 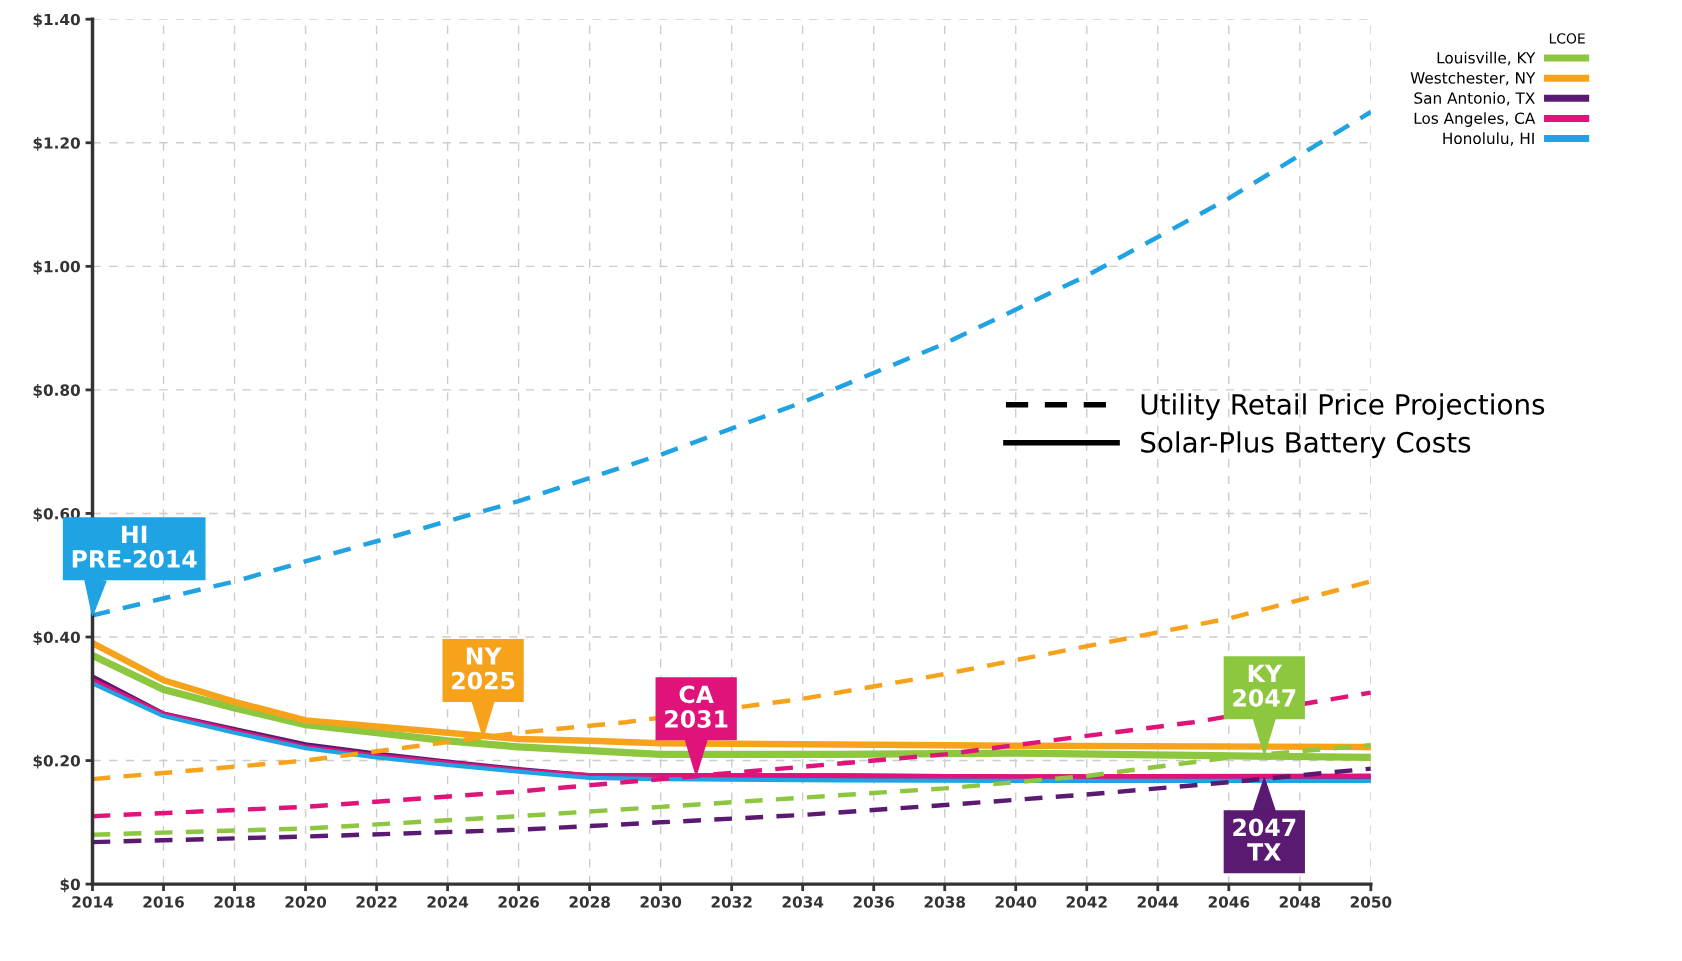 I want to click on annotation: HI PRE-2014, so click(x=134, y=546).